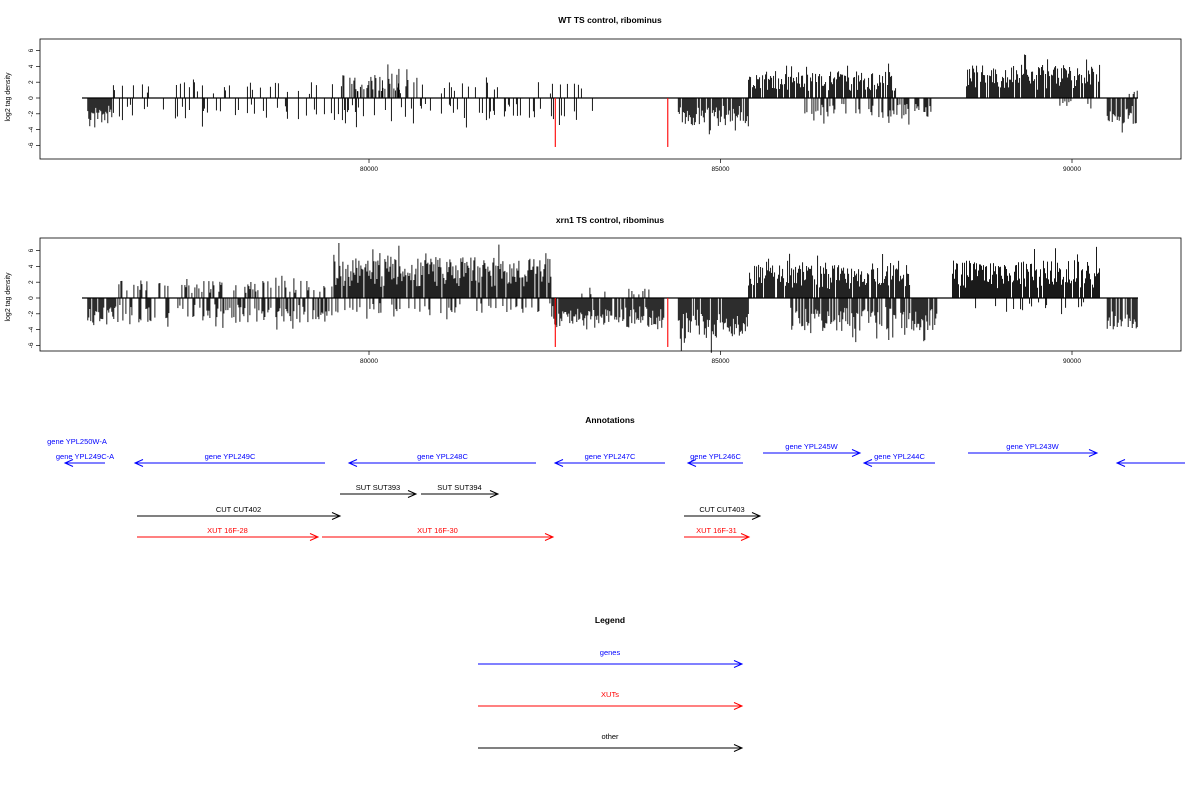  Describe the element at coordinates (611, 700) in the screenshot. I see `legend-entries: genes XUTs other` at that location.